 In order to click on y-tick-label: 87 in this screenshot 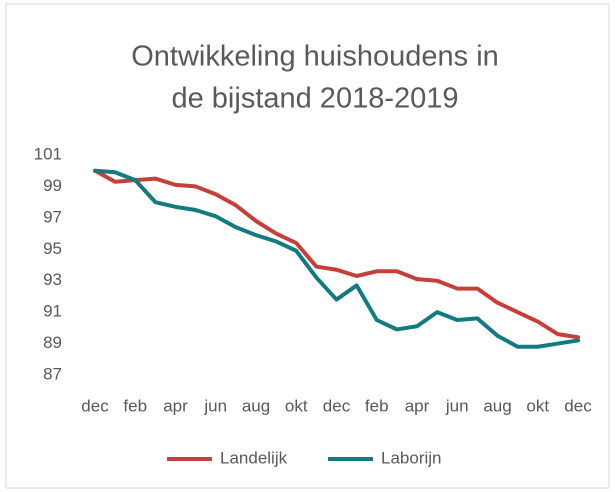, I will do `click(52, 373)`.